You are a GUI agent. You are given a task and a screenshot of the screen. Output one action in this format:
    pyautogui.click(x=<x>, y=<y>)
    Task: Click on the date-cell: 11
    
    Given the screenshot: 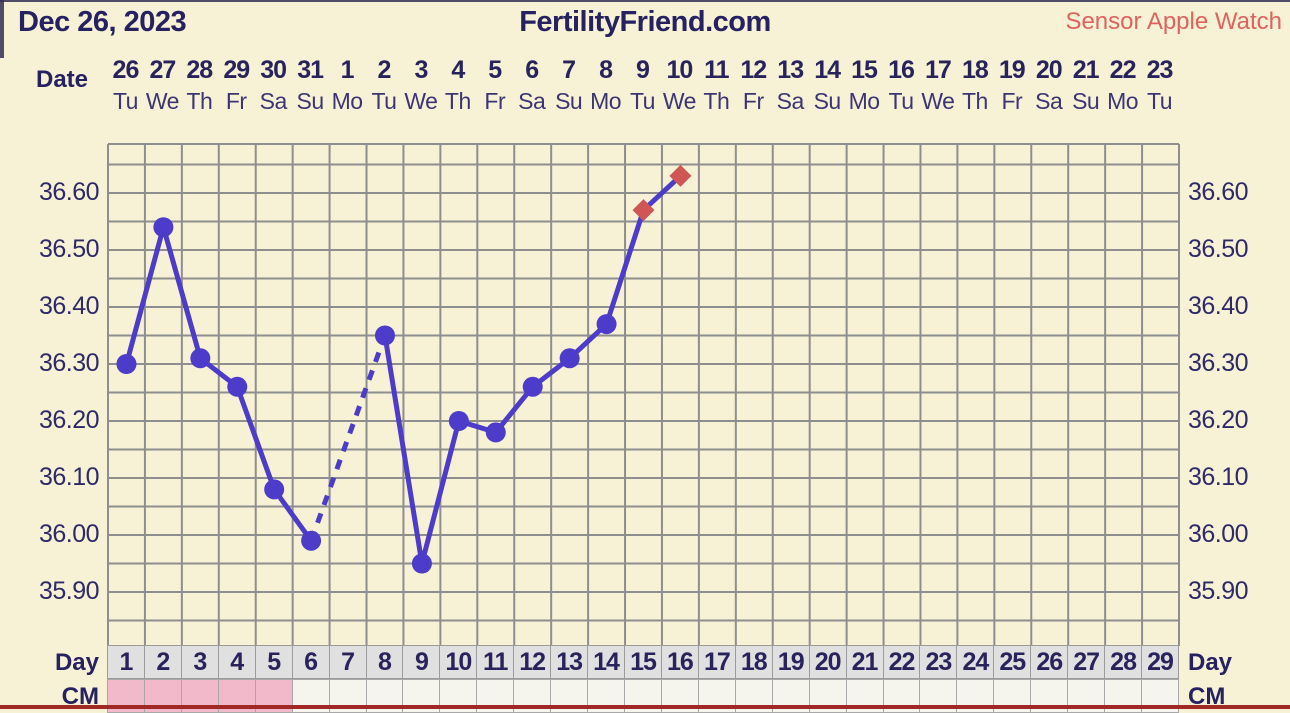 What is the action you would take?
    pyautogui.click(x=716, y=70)
    